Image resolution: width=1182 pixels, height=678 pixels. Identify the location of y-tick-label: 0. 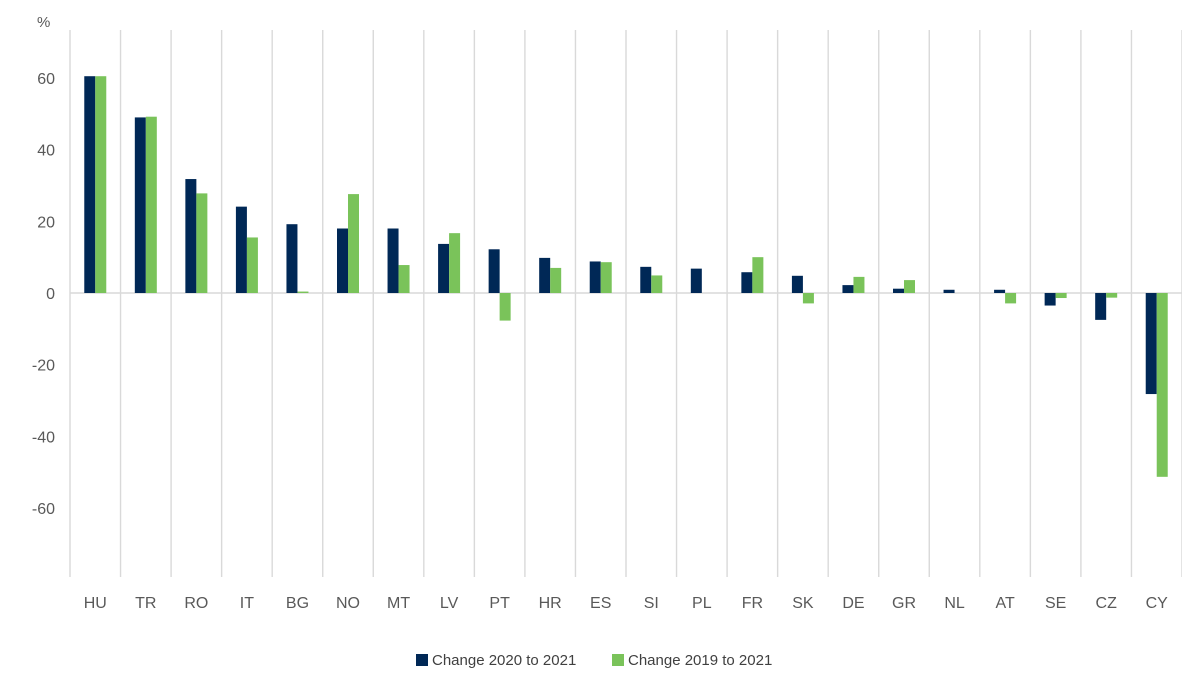
(50, 294).